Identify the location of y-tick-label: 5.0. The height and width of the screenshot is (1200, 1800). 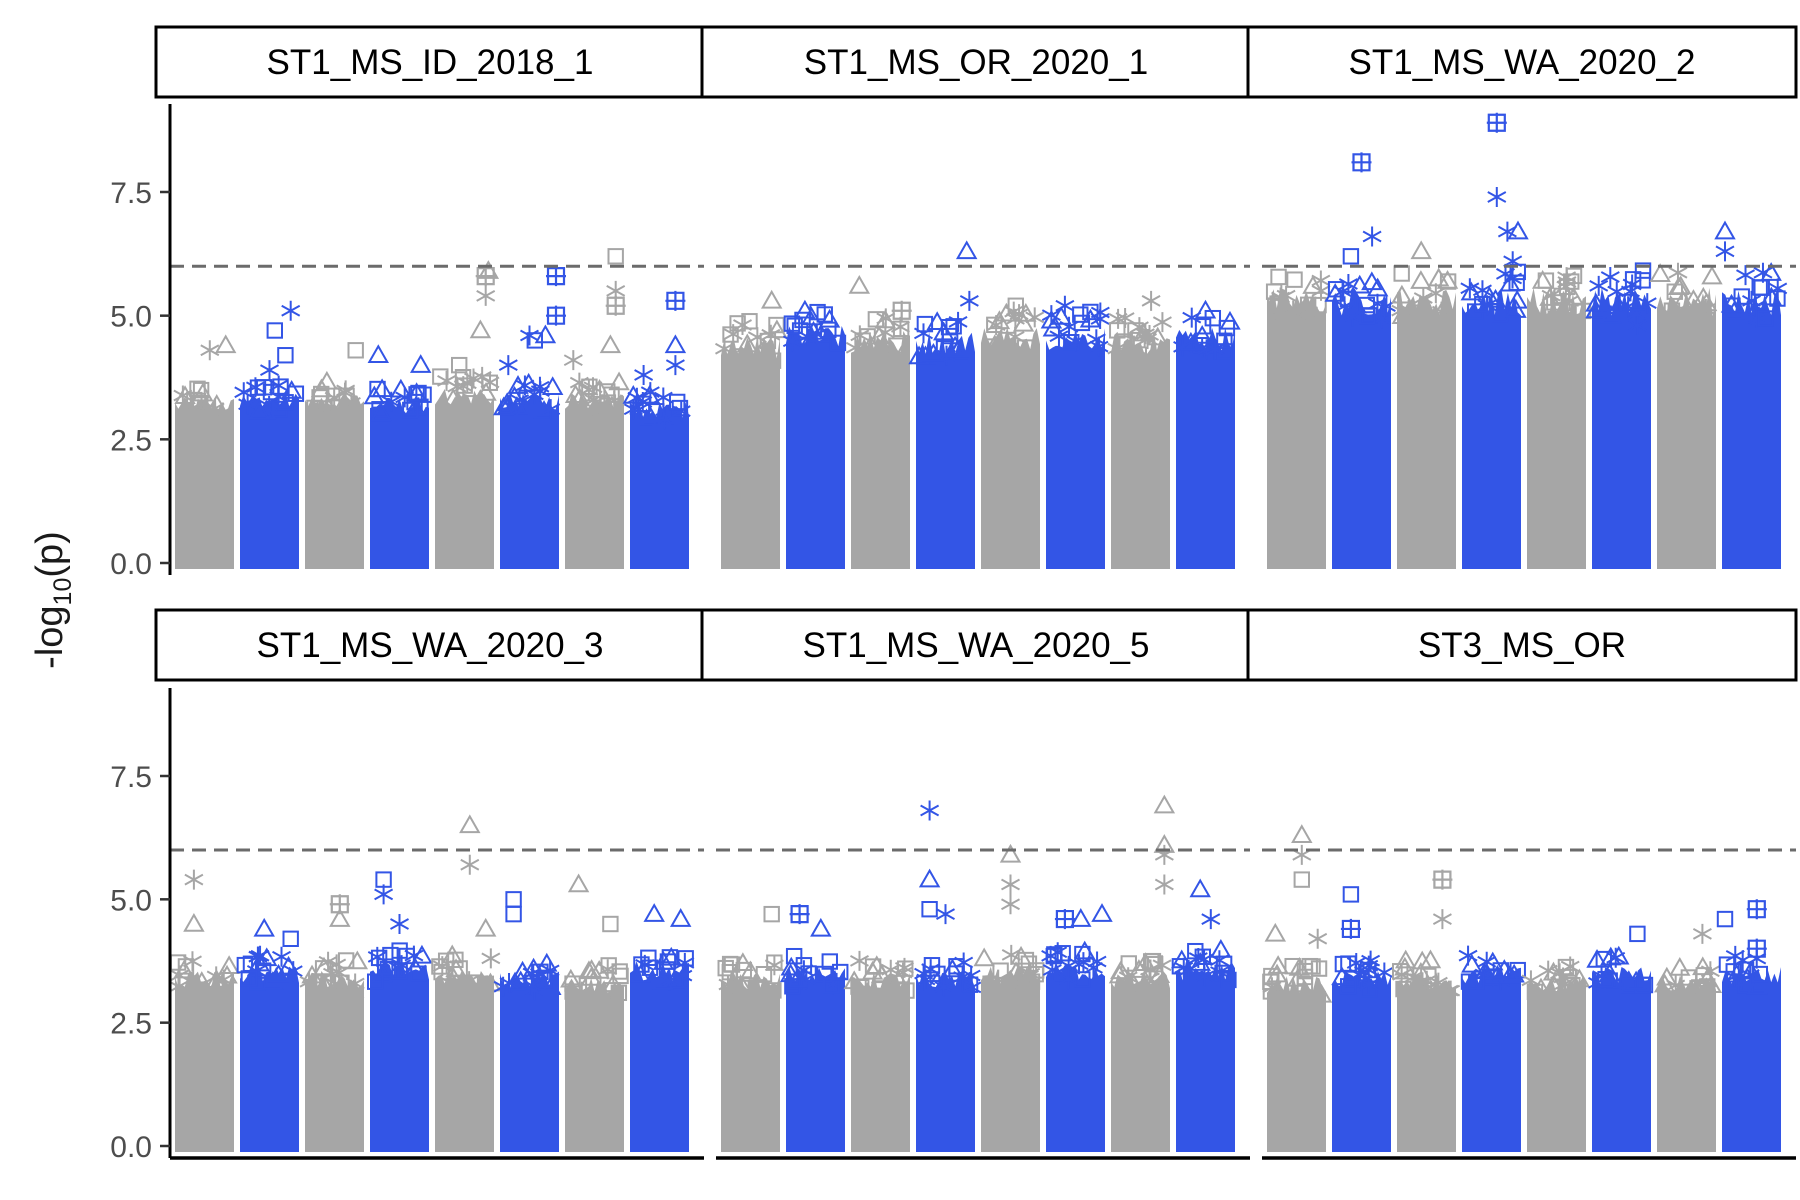
(131, 900).